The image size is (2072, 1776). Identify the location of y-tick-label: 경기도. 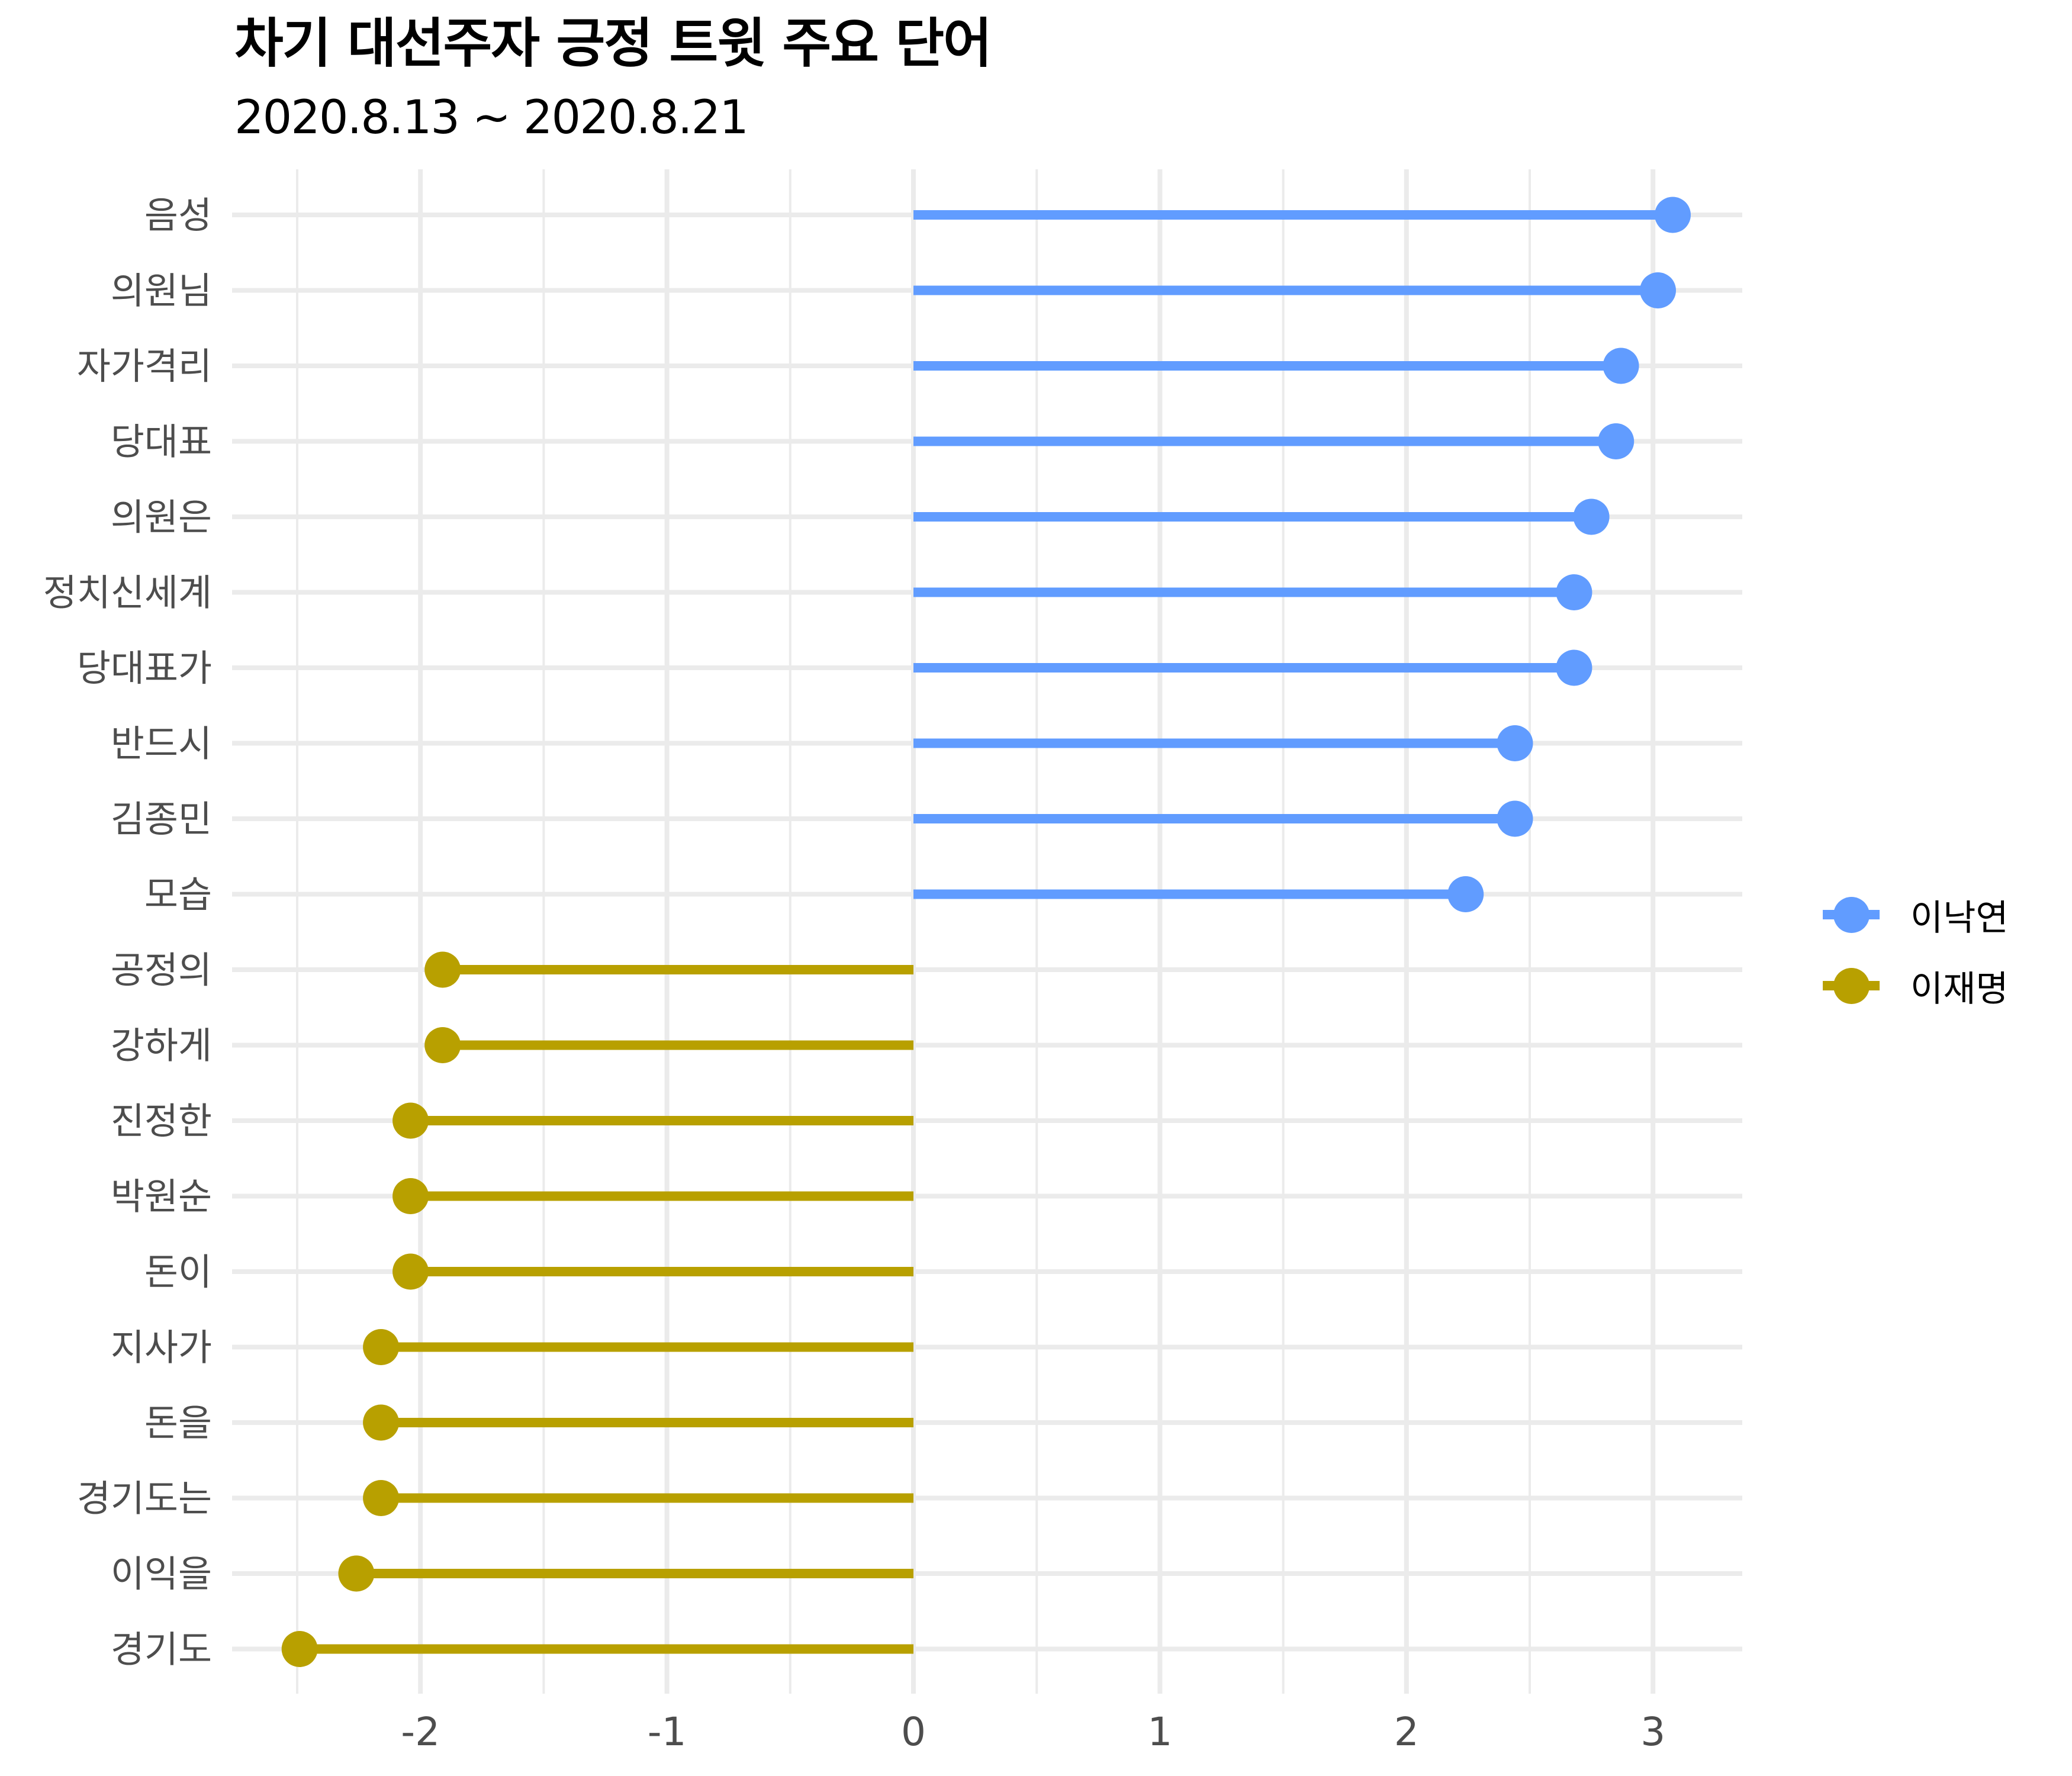
(161, 1649).